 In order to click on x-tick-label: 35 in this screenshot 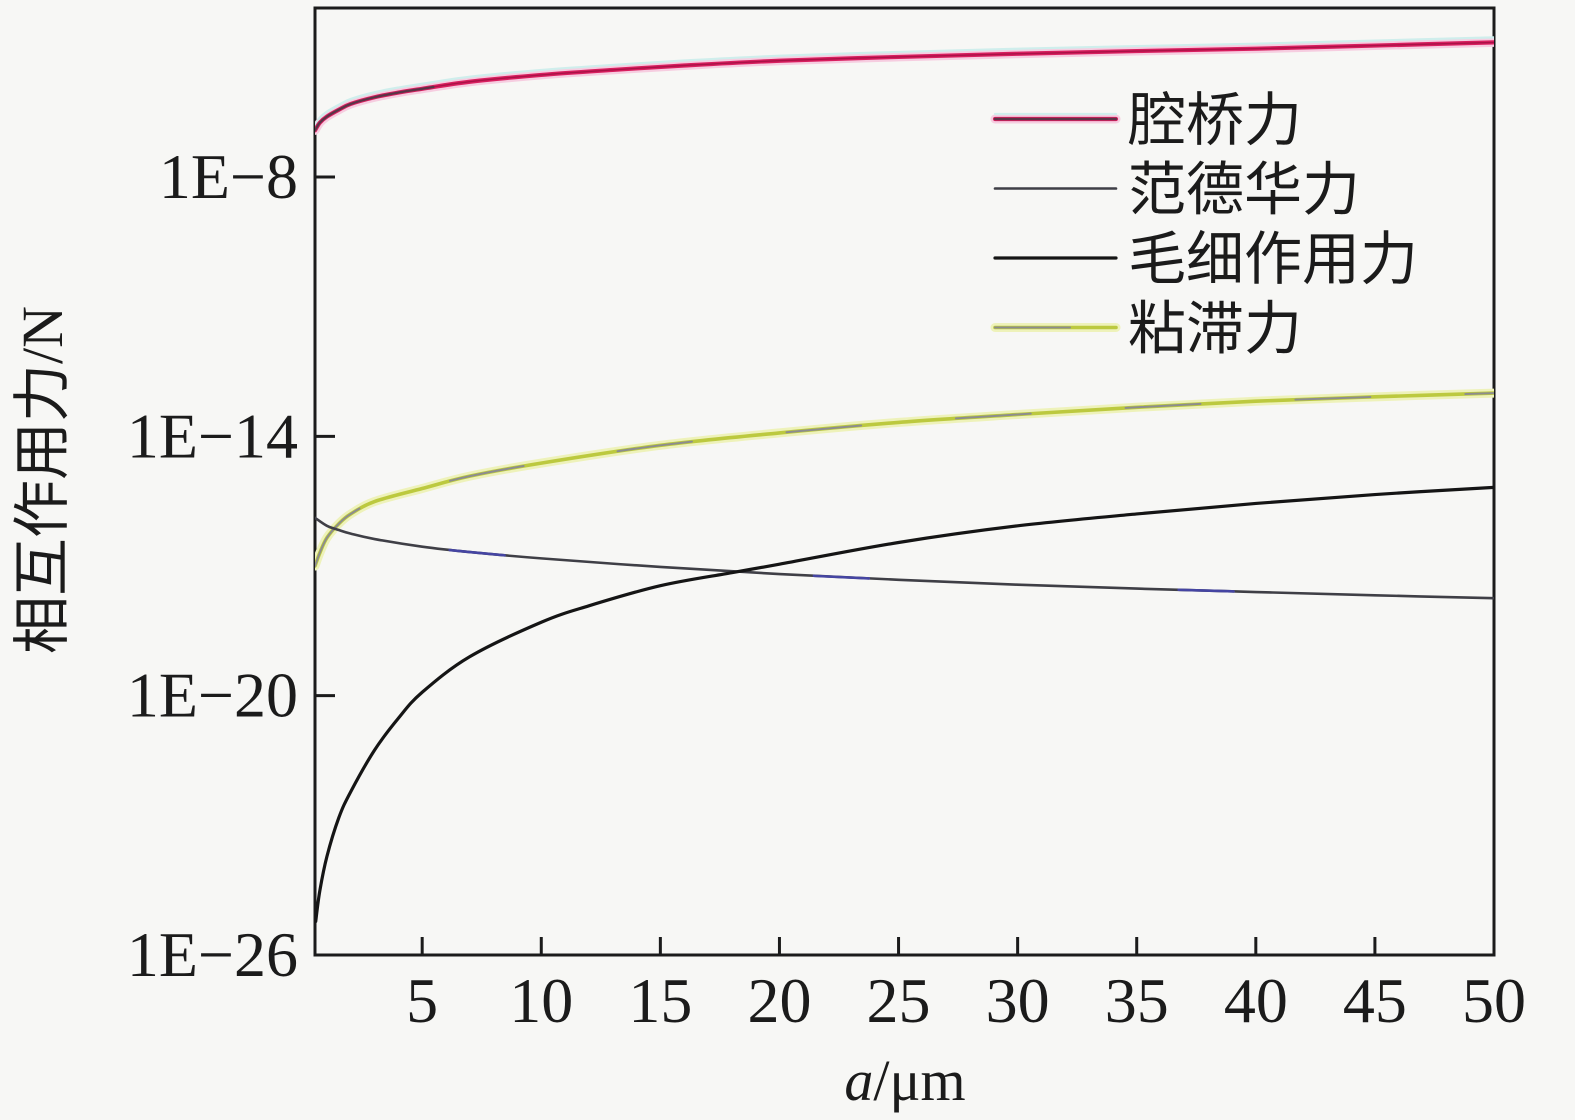, I will do `click(1137, 1000)`.